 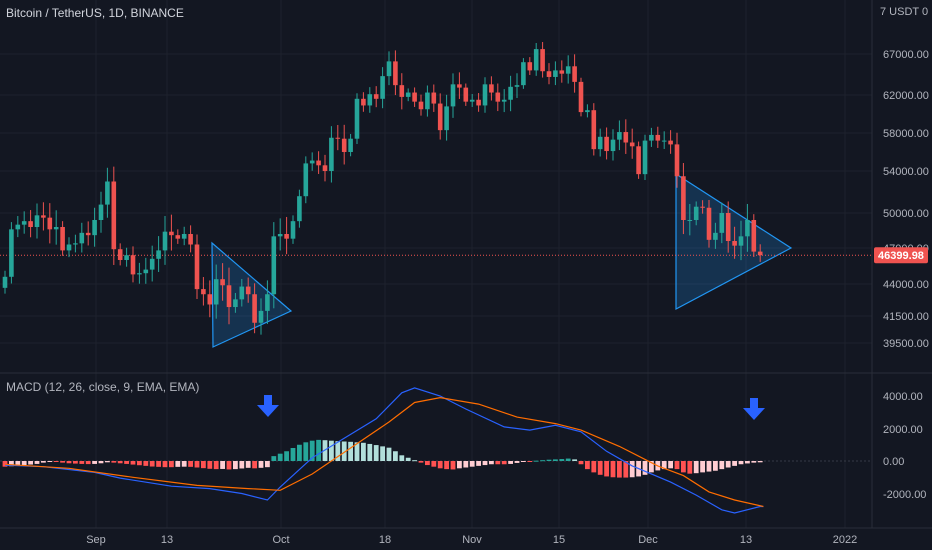 I want to click on price-tick-label: 41500.00, so click(x=906, y=317).